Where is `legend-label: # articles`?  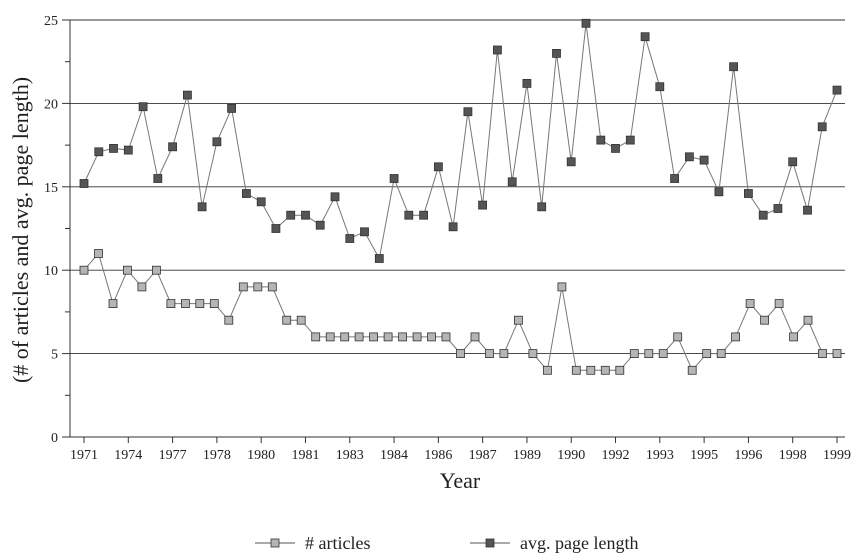 legend-label: # articles is located at coordinates (337, 543).